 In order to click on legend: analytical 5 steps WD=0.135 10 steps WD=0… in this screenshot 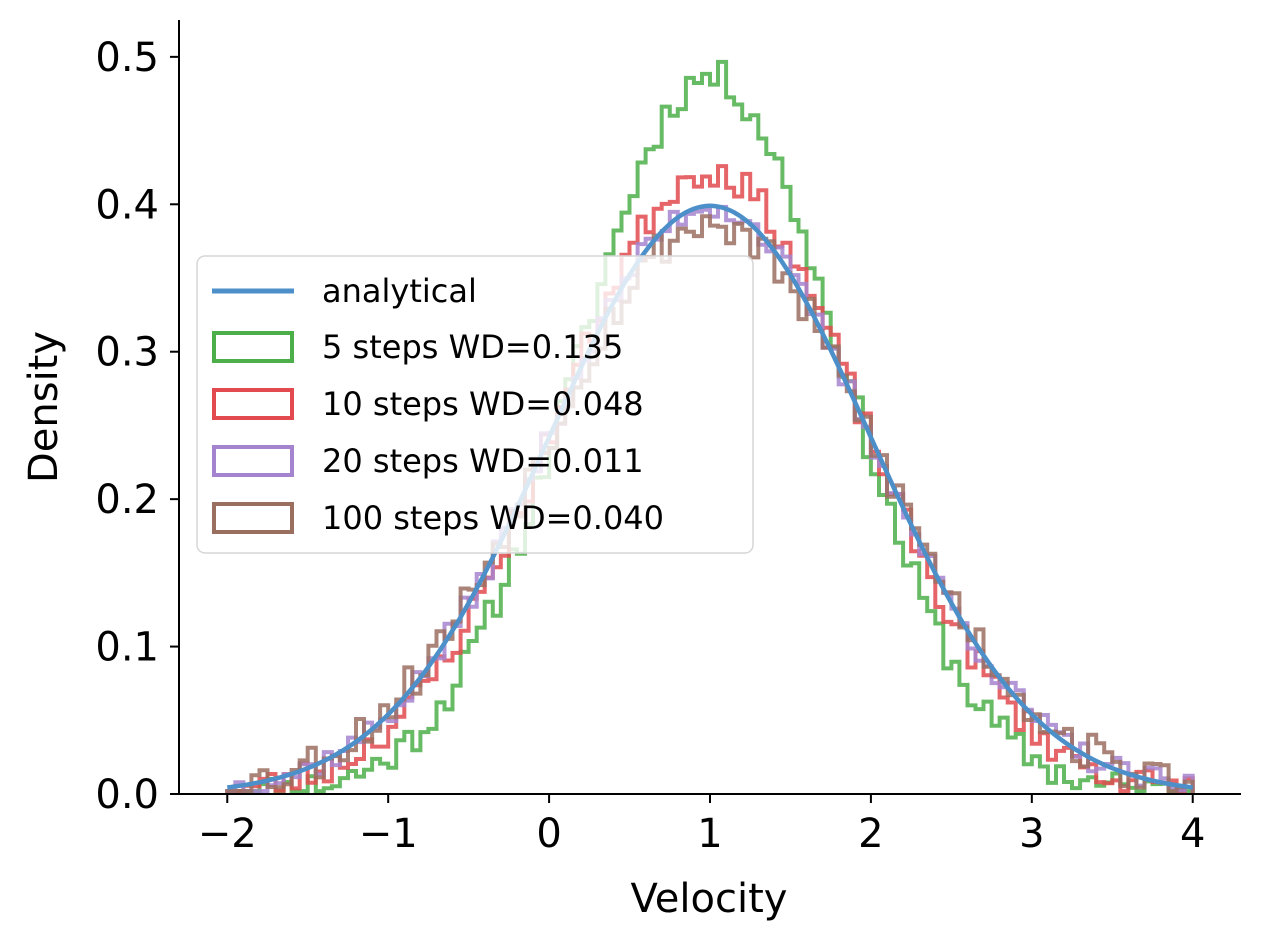, I will do `click(475, 404)`.